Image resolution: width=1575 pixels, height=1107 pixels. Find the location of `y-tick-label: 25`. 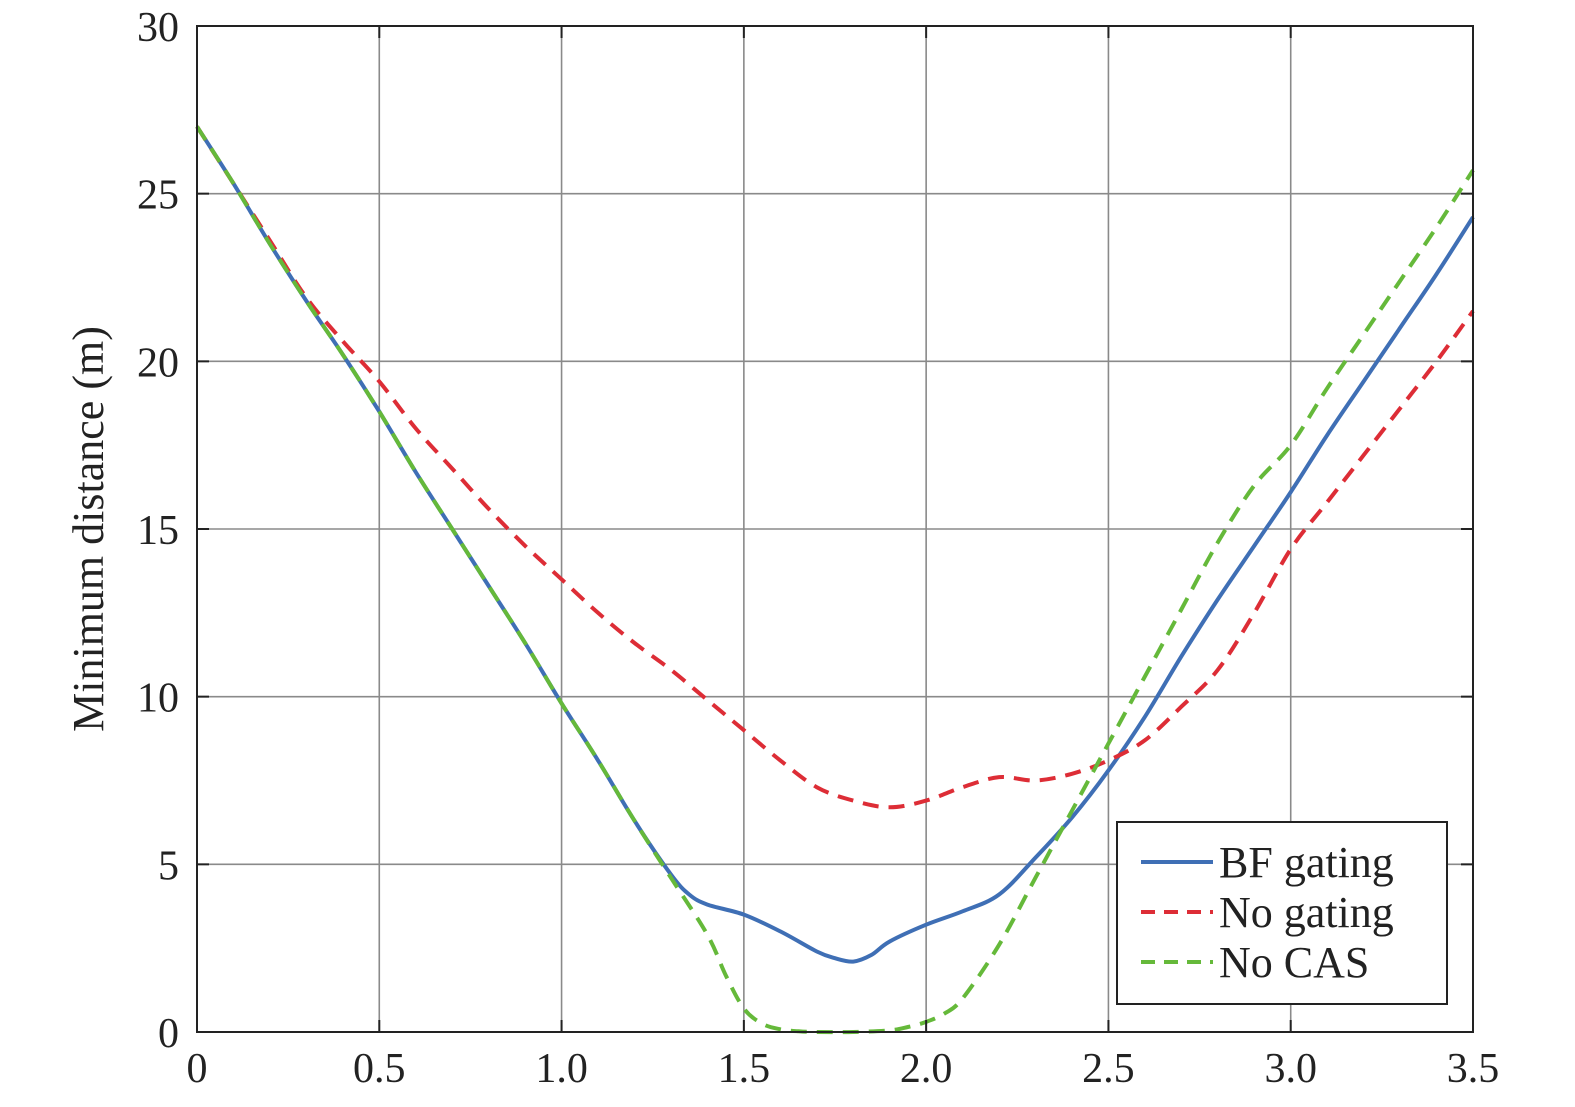

y-tick-label: 25 is located at coordinates (158, 196).